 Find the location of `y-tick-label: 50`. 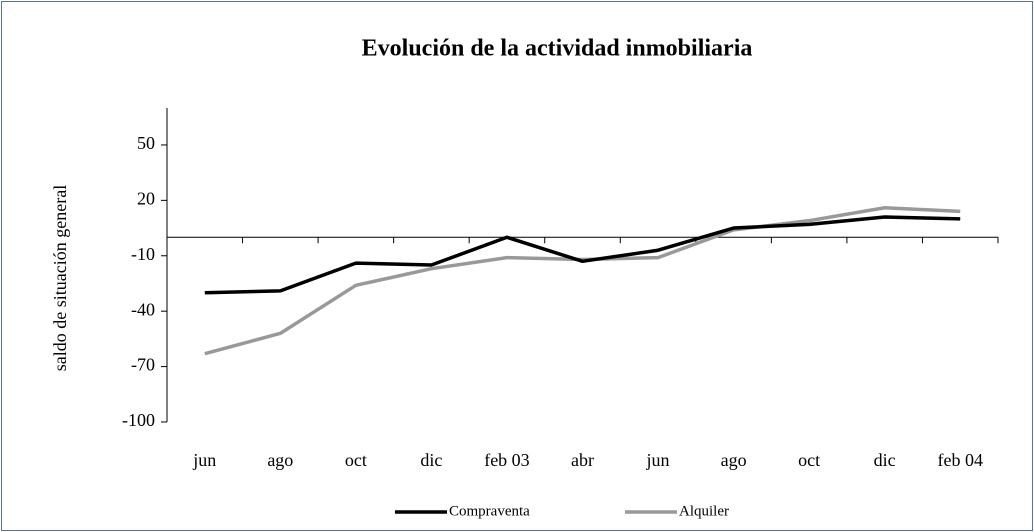

y-tick-label: 50 is located at coordinates (146, 143).